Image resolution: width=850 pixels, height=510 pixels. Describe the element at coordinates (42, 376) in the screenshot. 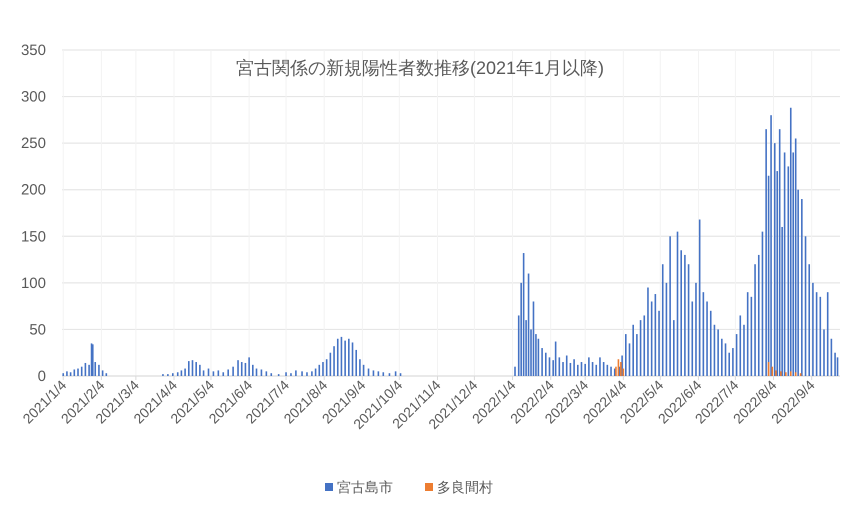

I see `y-tick-label: 0` at that location.